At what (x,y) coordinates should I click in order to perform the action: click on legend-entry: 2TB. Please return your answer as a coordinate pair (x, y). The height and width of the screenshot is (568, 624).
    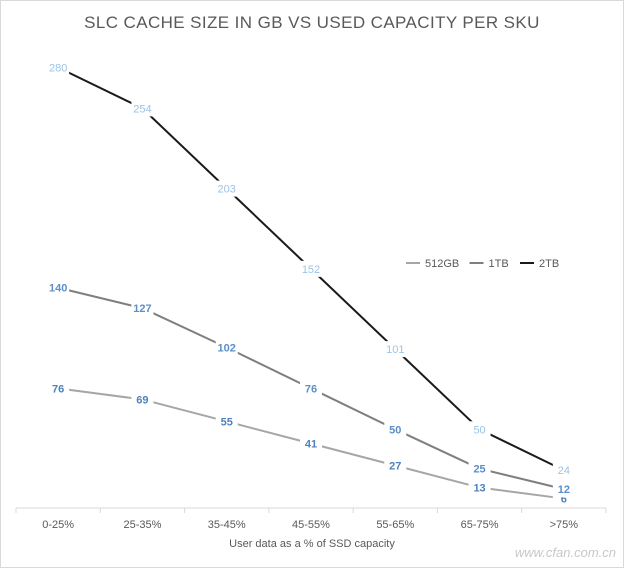
    Looking at the image, I should click on (549, 264).